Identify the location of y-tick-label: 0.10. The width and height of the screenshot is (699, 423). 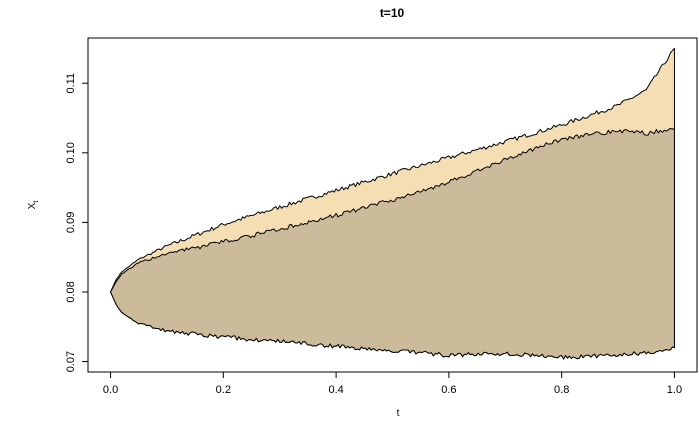
(71, 152).